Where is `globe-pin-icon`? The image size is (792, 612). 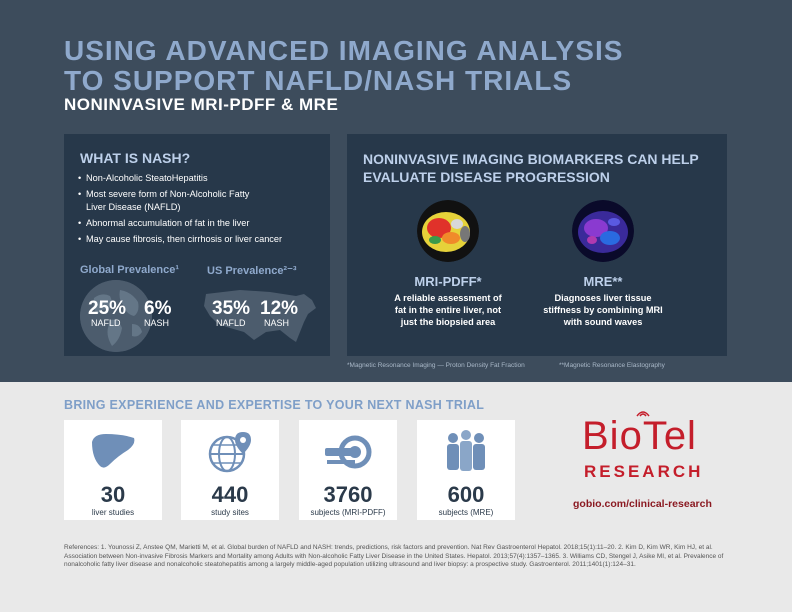 globe-pin-icon is located at coordinates (229, 452).